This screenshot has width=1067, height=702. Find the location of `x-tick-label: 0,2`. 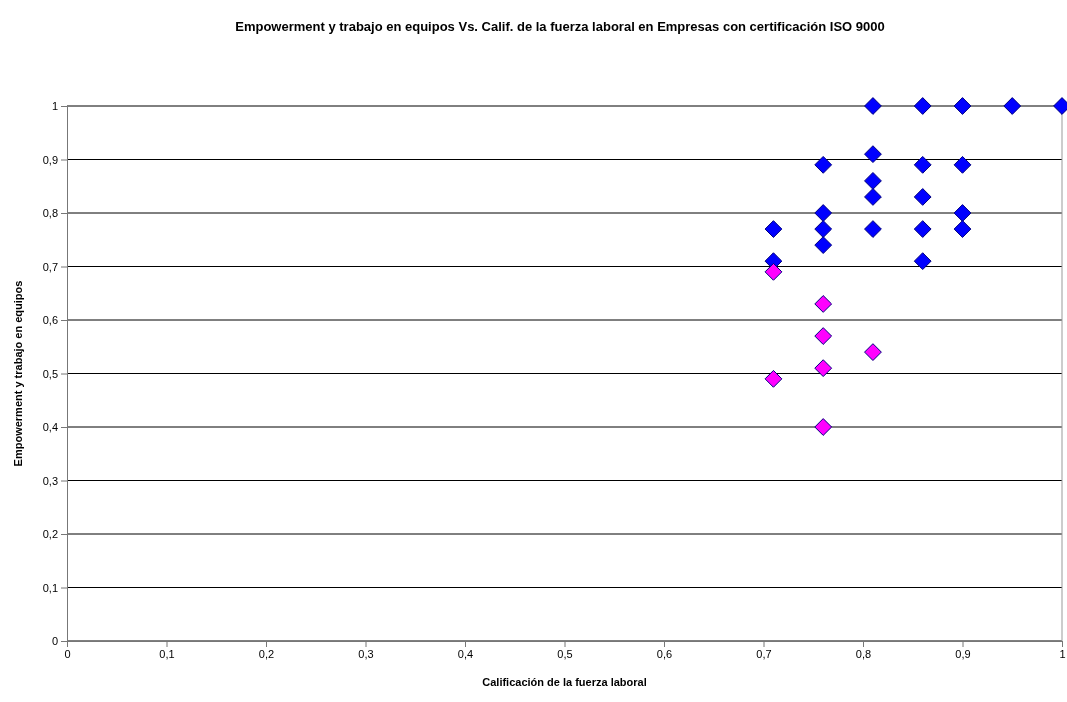

x-tick-label: 0,2 is located at coordinates (266, 653).